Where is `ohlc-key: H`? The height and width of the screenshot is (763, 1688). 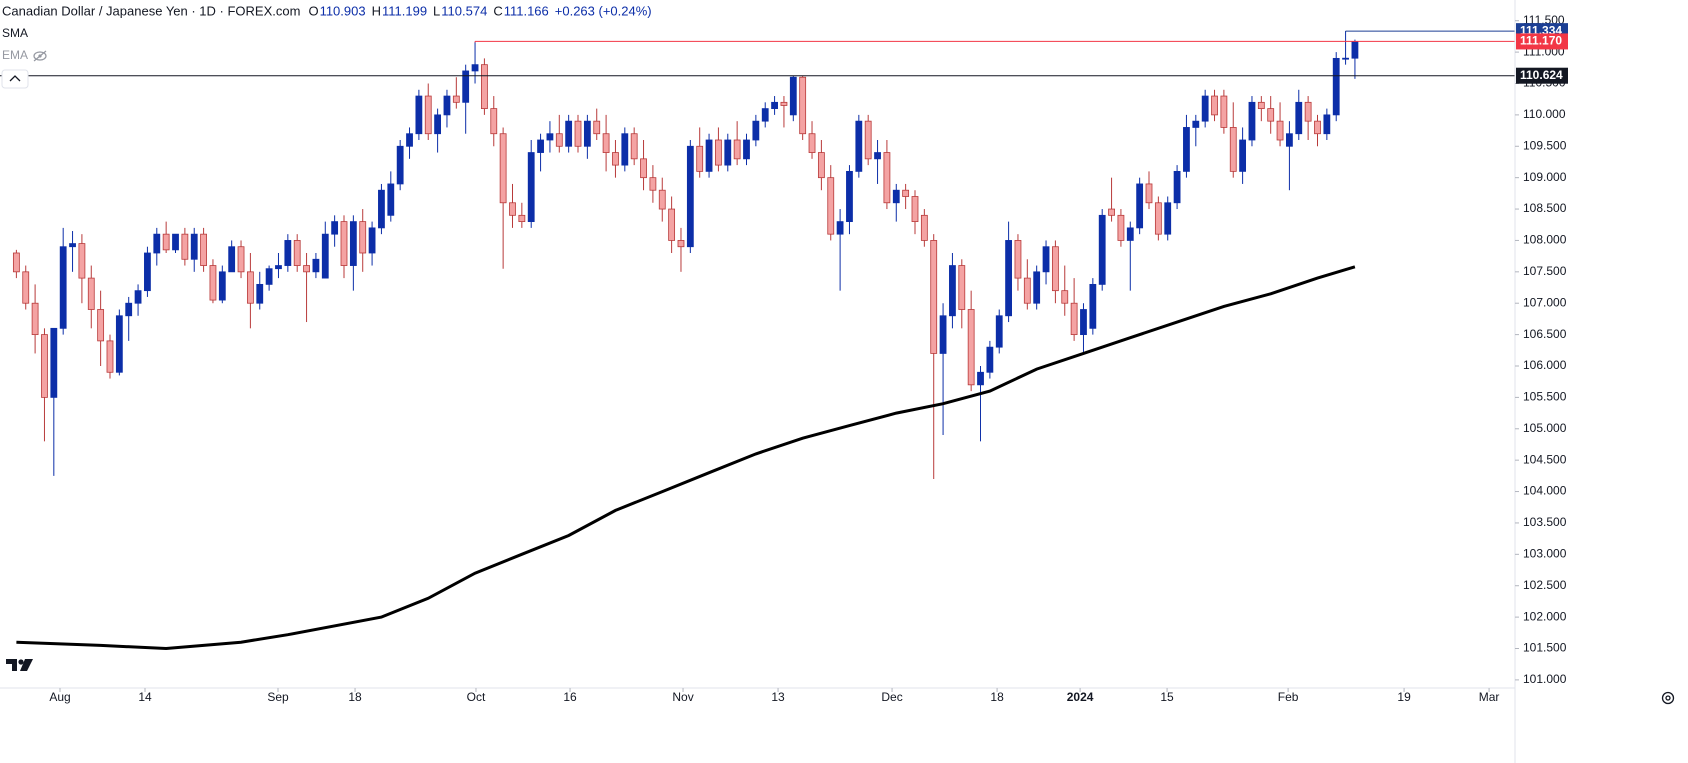 ohlc-key: H is located at coordinates (376, 10).